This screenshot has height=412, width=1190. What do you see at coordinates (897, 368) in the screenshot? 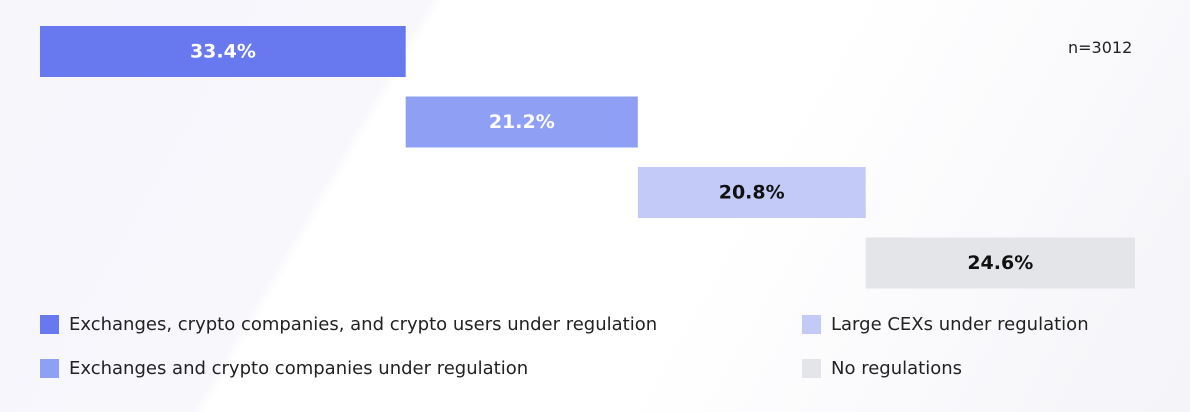
I see `legend-label: No regulations` at bounding box center [897, 368].